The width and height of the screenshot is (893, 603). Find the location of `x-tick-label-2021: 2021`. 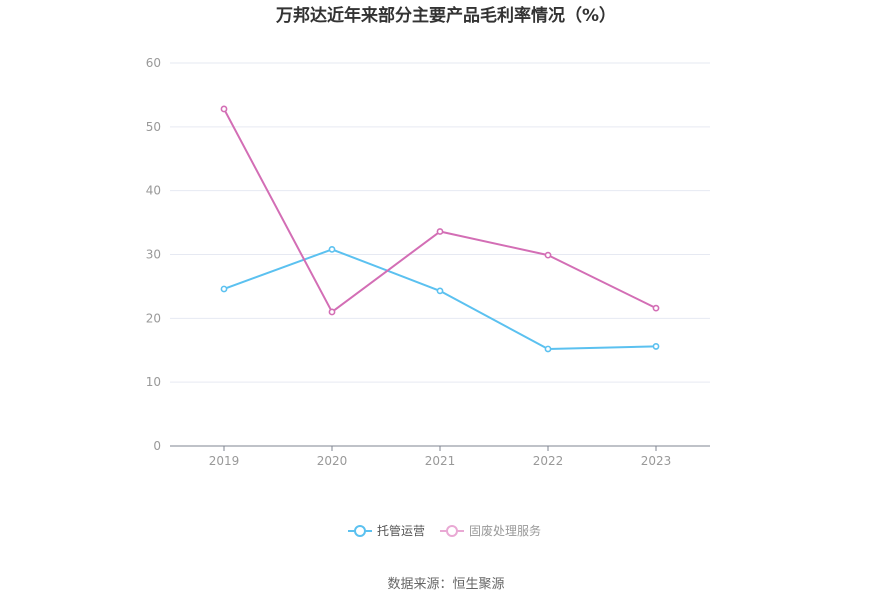

x-tick-label-2021: 2021 is located at coordinates (440, 461).